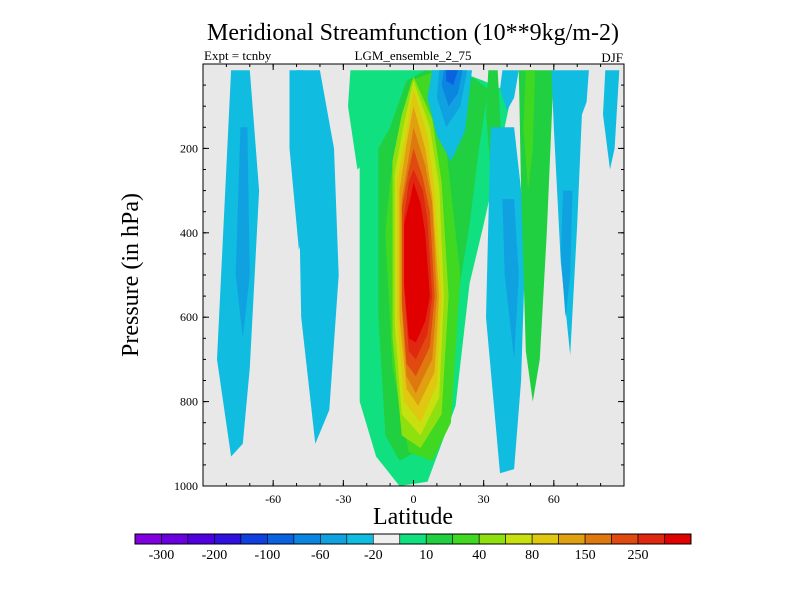  I want to click on colorbar-frame, so click(413, 539).